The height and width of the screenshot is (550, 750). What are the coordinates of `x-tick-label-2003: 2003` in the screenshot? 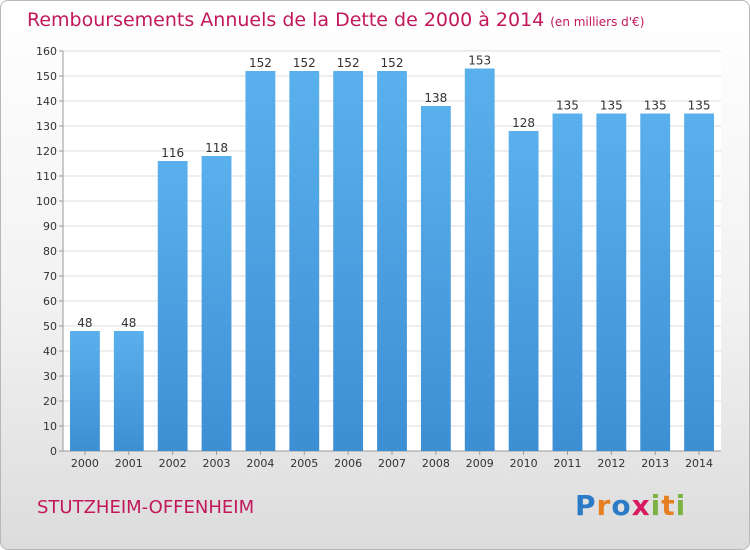 It's located at (217, 463).